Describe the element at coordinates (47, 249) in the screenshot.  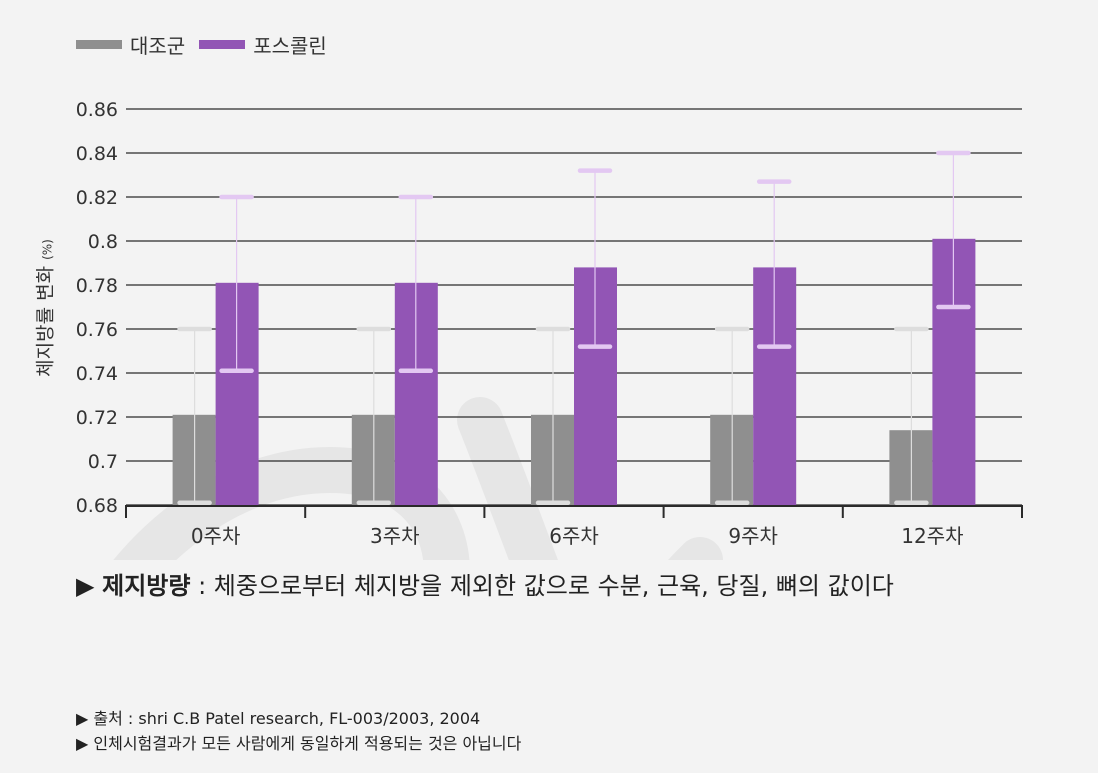
I see `y-axis-unit: (%)` at that location.